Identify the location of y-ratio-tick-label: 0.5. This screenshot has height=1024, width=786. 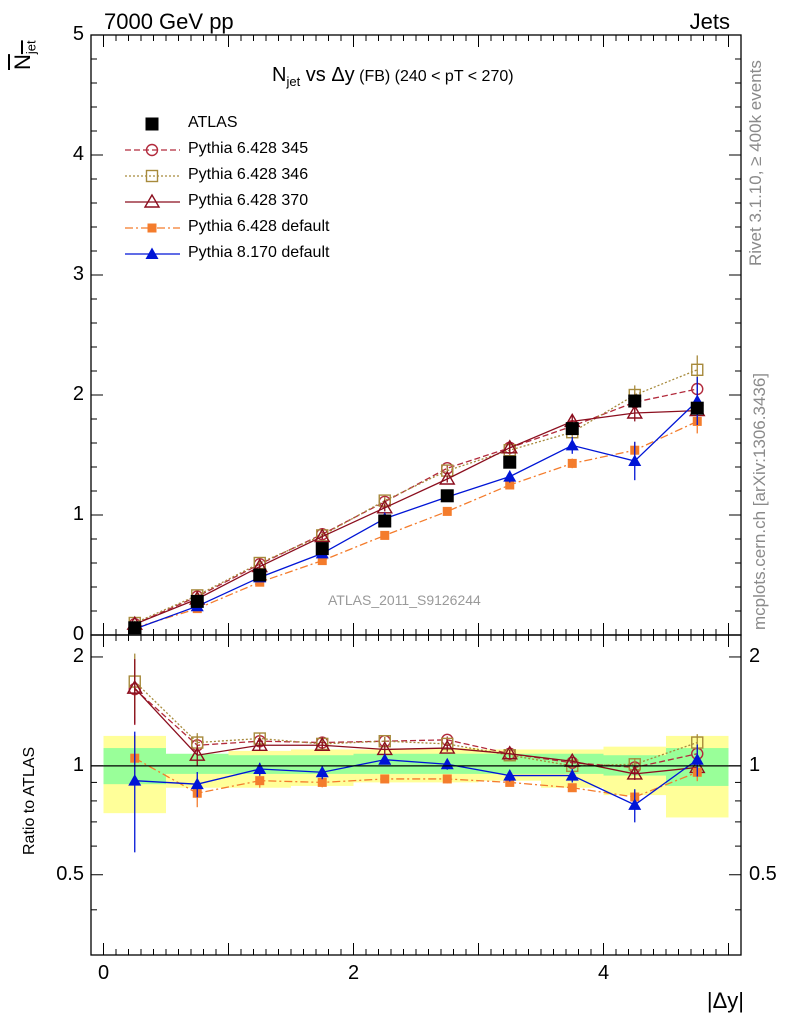
(70, 873).